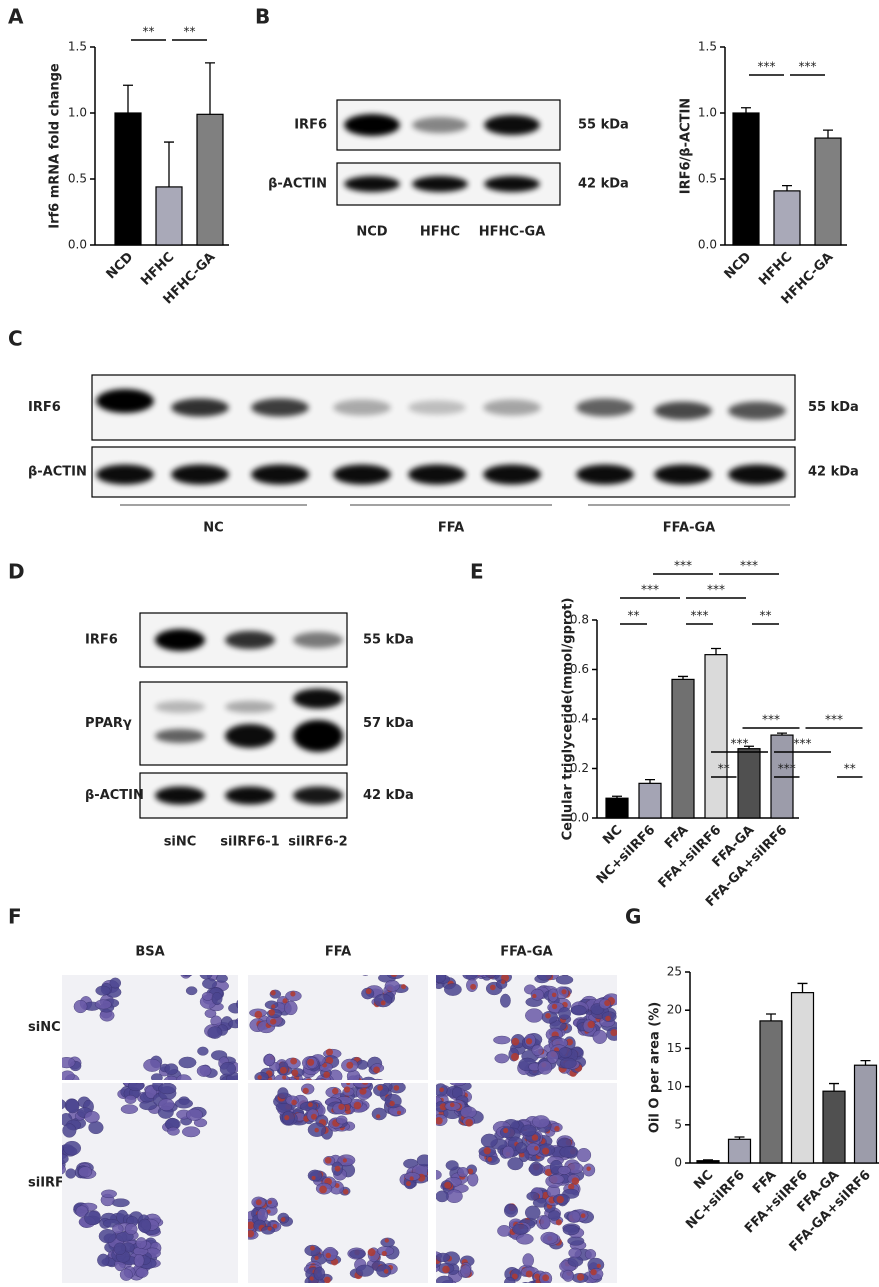  What do you see at coordinates (310, 125) in the screenshot?
I see `blot-label: IRF6` at bounding box center [310, 125].